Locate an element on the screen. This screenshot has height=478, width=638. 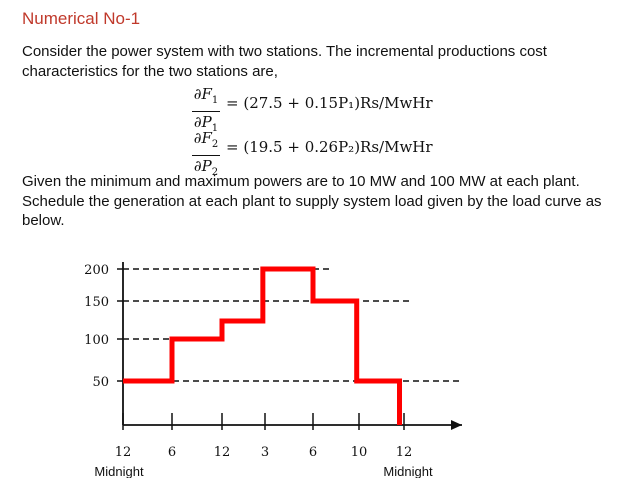
x-axis-arrow is located at coordinates (456, 425).